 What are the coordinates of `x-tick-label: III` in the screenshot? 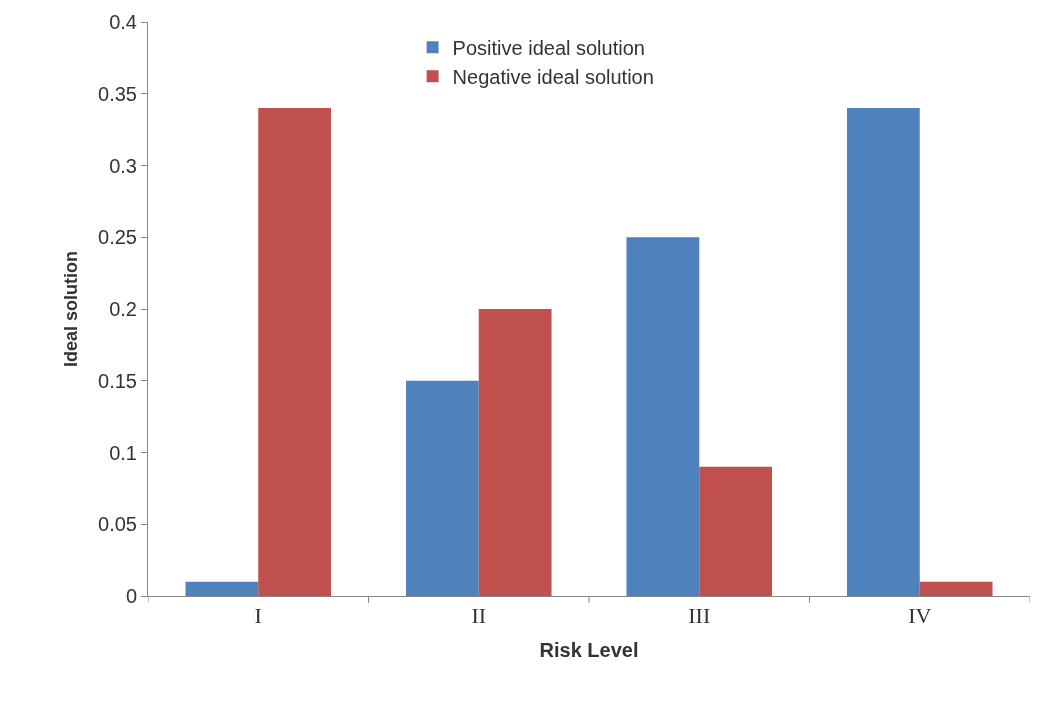 It's located at (699, 616).